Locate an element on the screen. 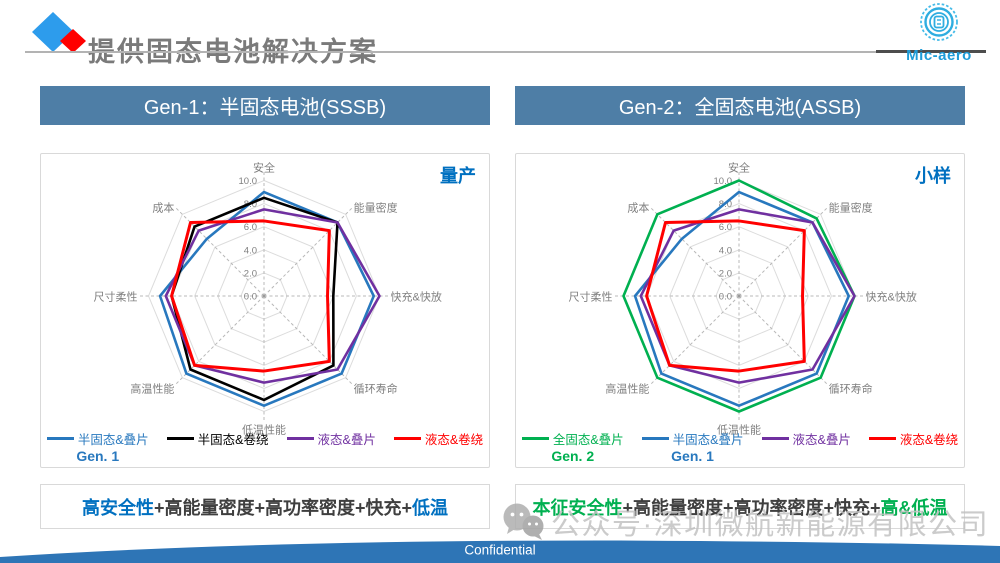  legend-item: 全固态&叠片 Gen. 2 is located at coordinates (572, 447).